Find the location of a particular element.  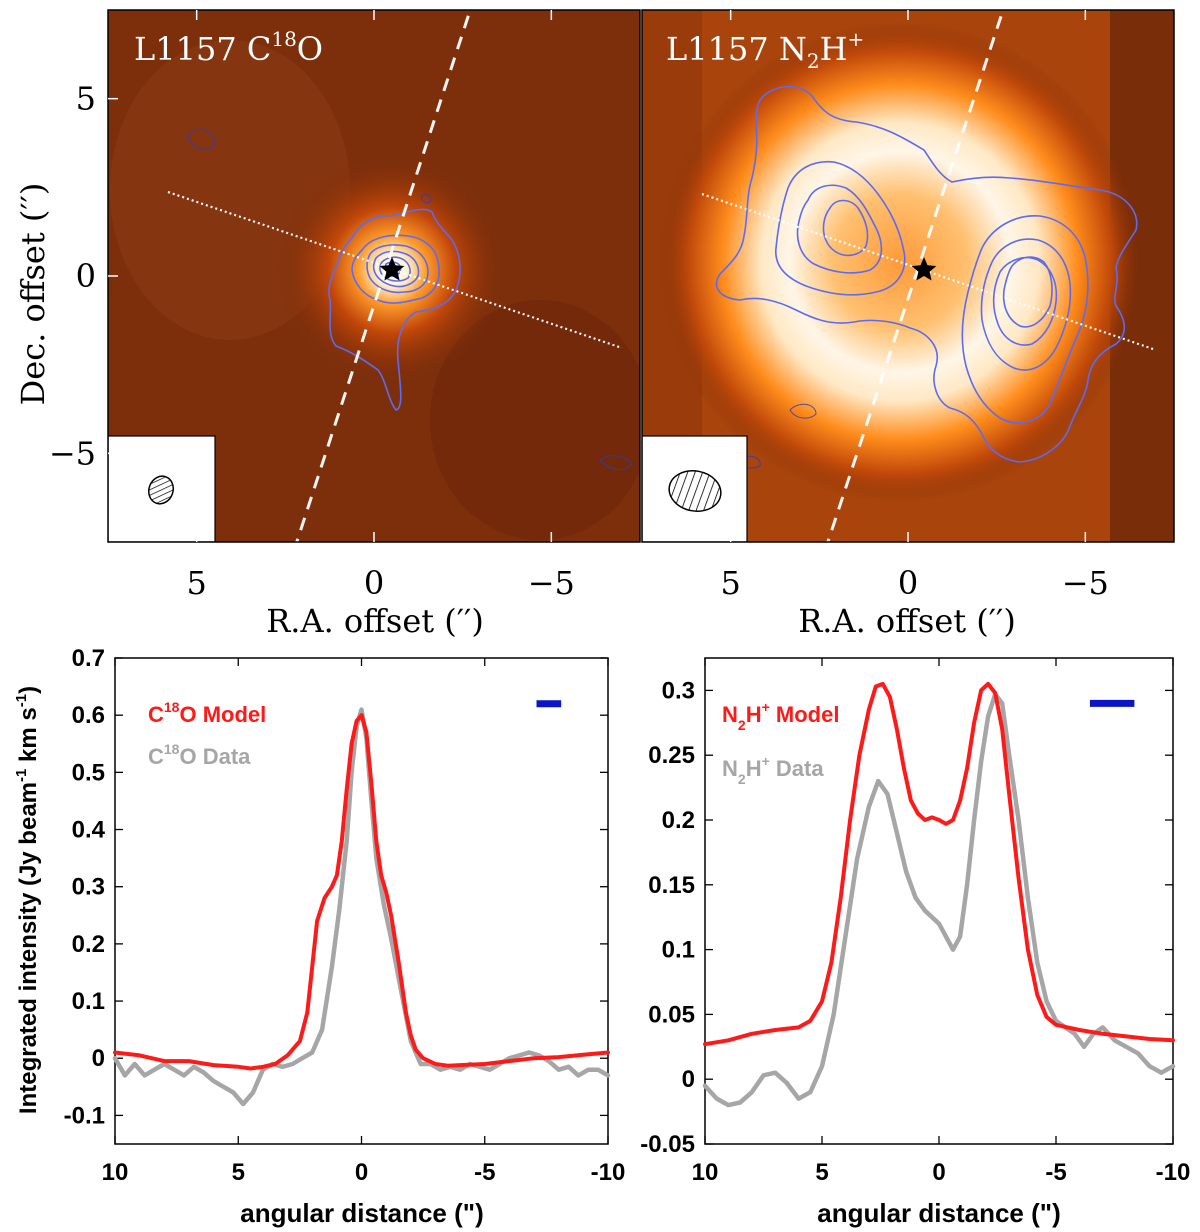

y-tick-label: 0.25 is located at coordinates (671, 755).